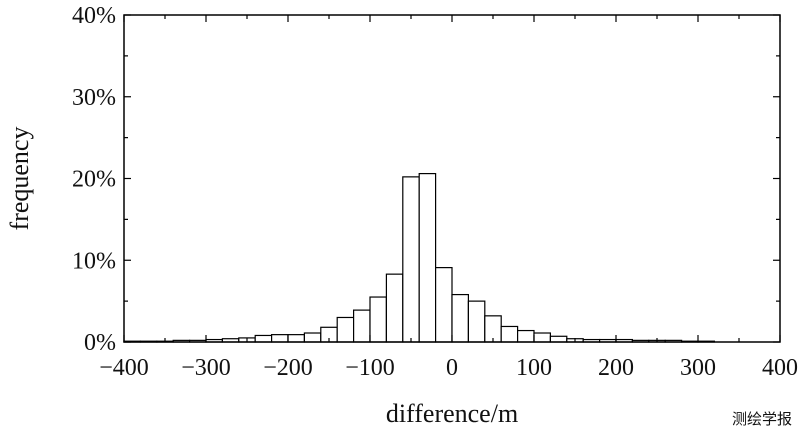 This screenshot has width=800, height=436. Describe the element at coordinates (94, 16) in the screenshot. I see `y-tick-label: 40%` at that location.